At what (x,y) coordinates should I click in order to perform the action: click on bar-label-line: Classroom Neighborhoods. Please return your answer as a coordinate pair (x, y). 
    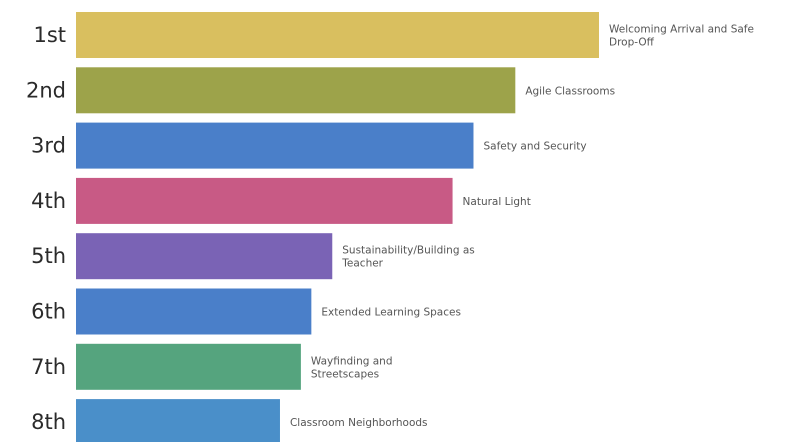
    Looking at the image, I should click on (359, 423).